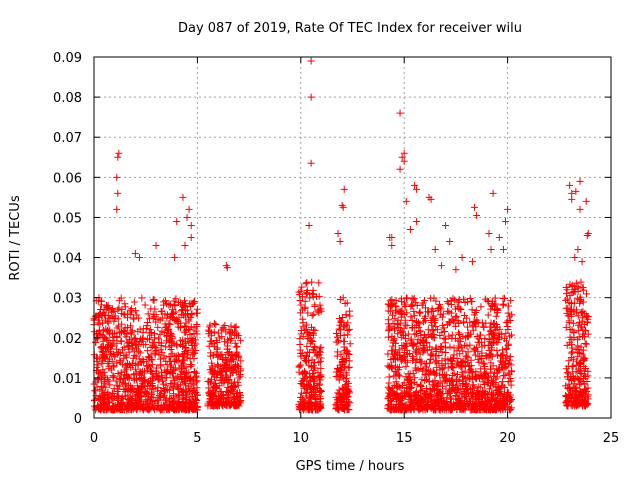 The image size is (640, 480). Describe the element at coordinates (67, 218) in the screenshot. I see `y-tick-label: 0.05` at that location.